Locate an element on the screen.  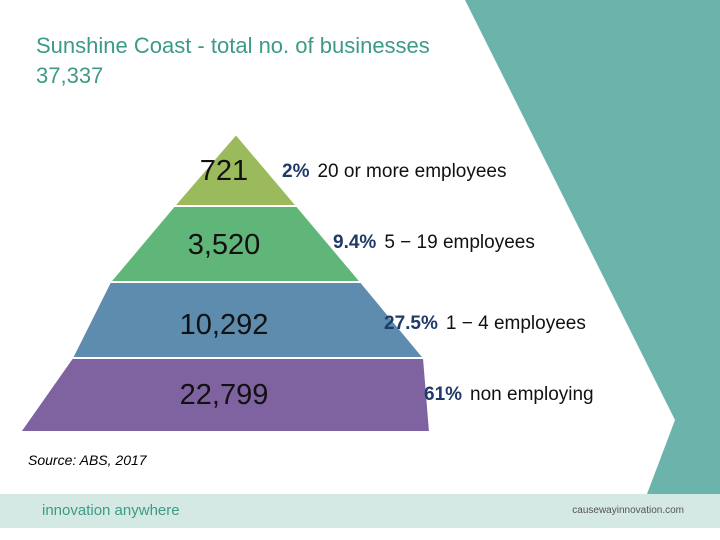
tier-bottom-percent: 61% is located at coordinates (443, 394).